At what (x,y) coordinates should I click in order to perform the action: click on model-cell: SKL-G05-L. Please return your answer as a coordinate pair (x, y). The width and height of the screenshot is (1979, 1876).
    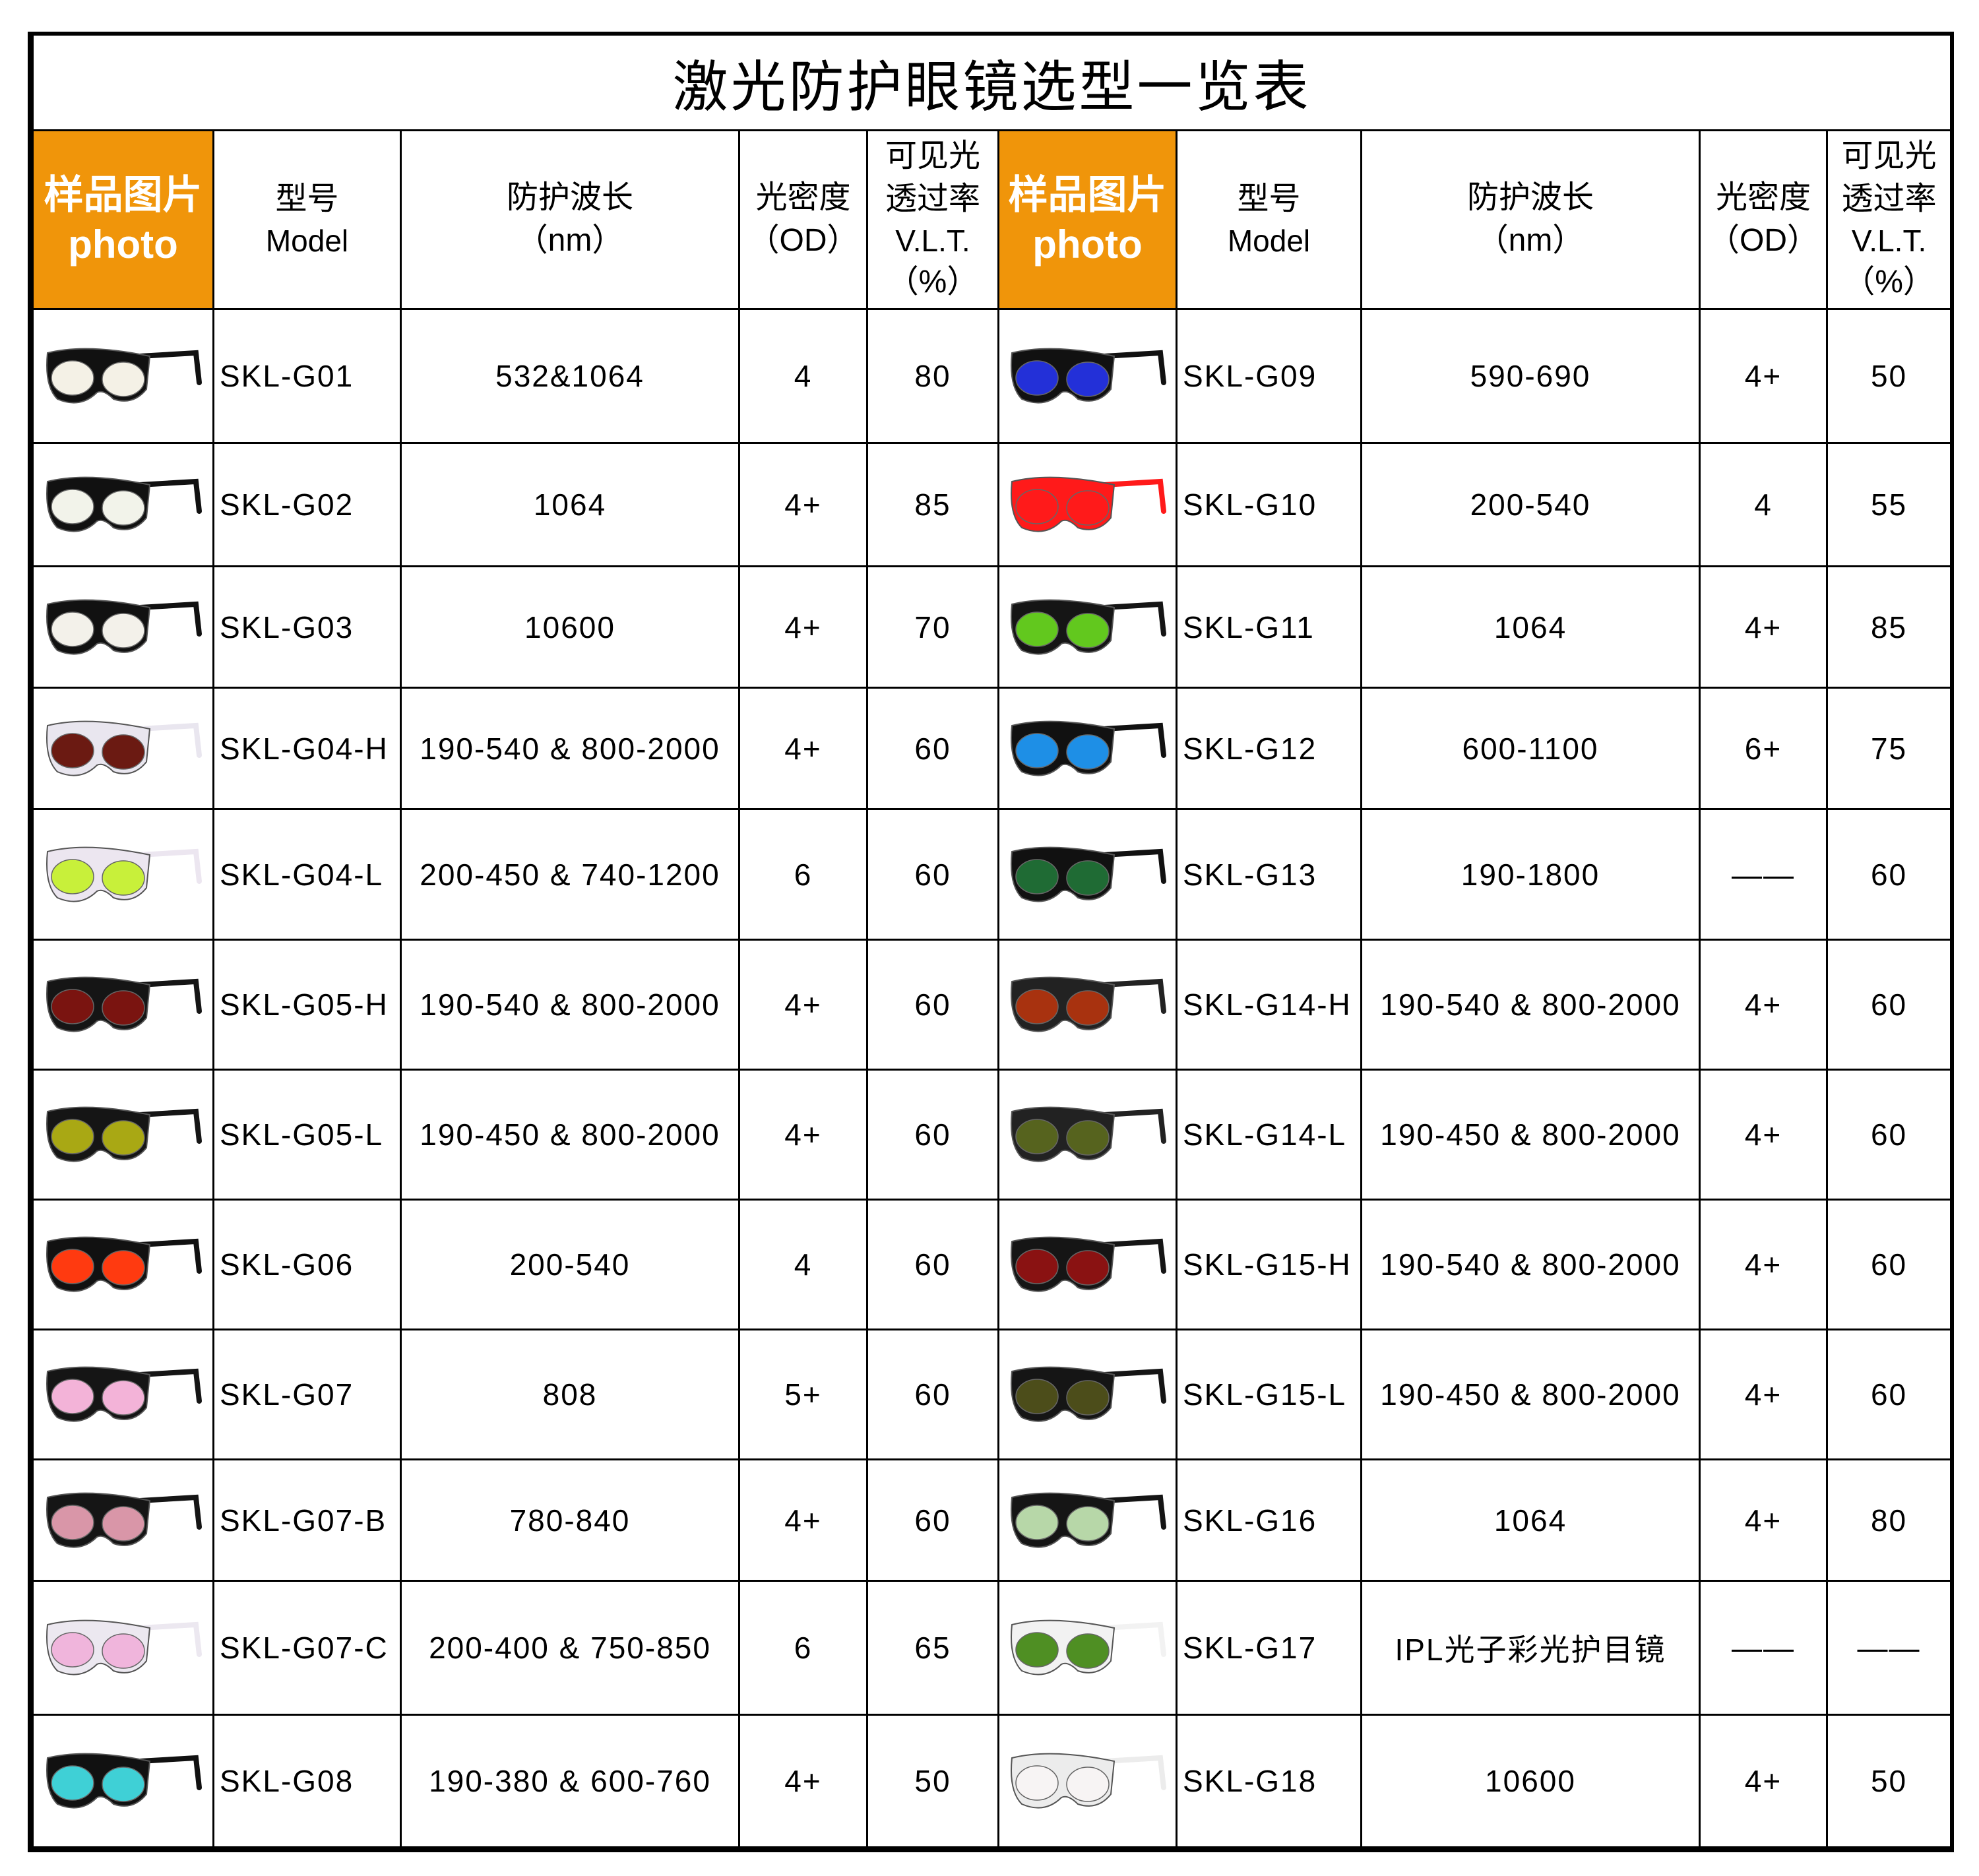
    Looking at the image, I should click on (307, 1135).